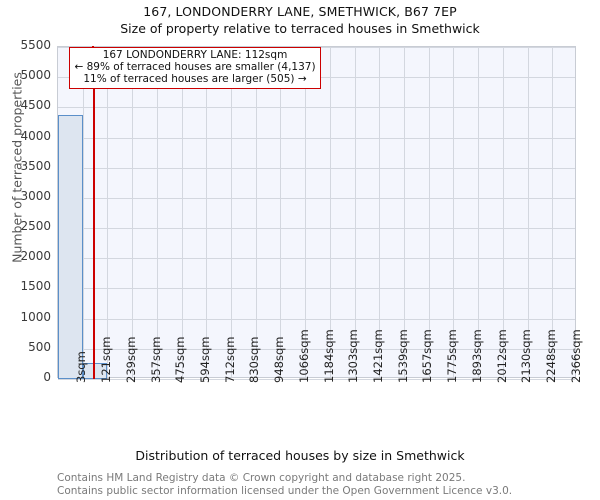 The image size is (600, 500). I want to click on x-axis-tick-label: 712sqm, so click(229, 359).